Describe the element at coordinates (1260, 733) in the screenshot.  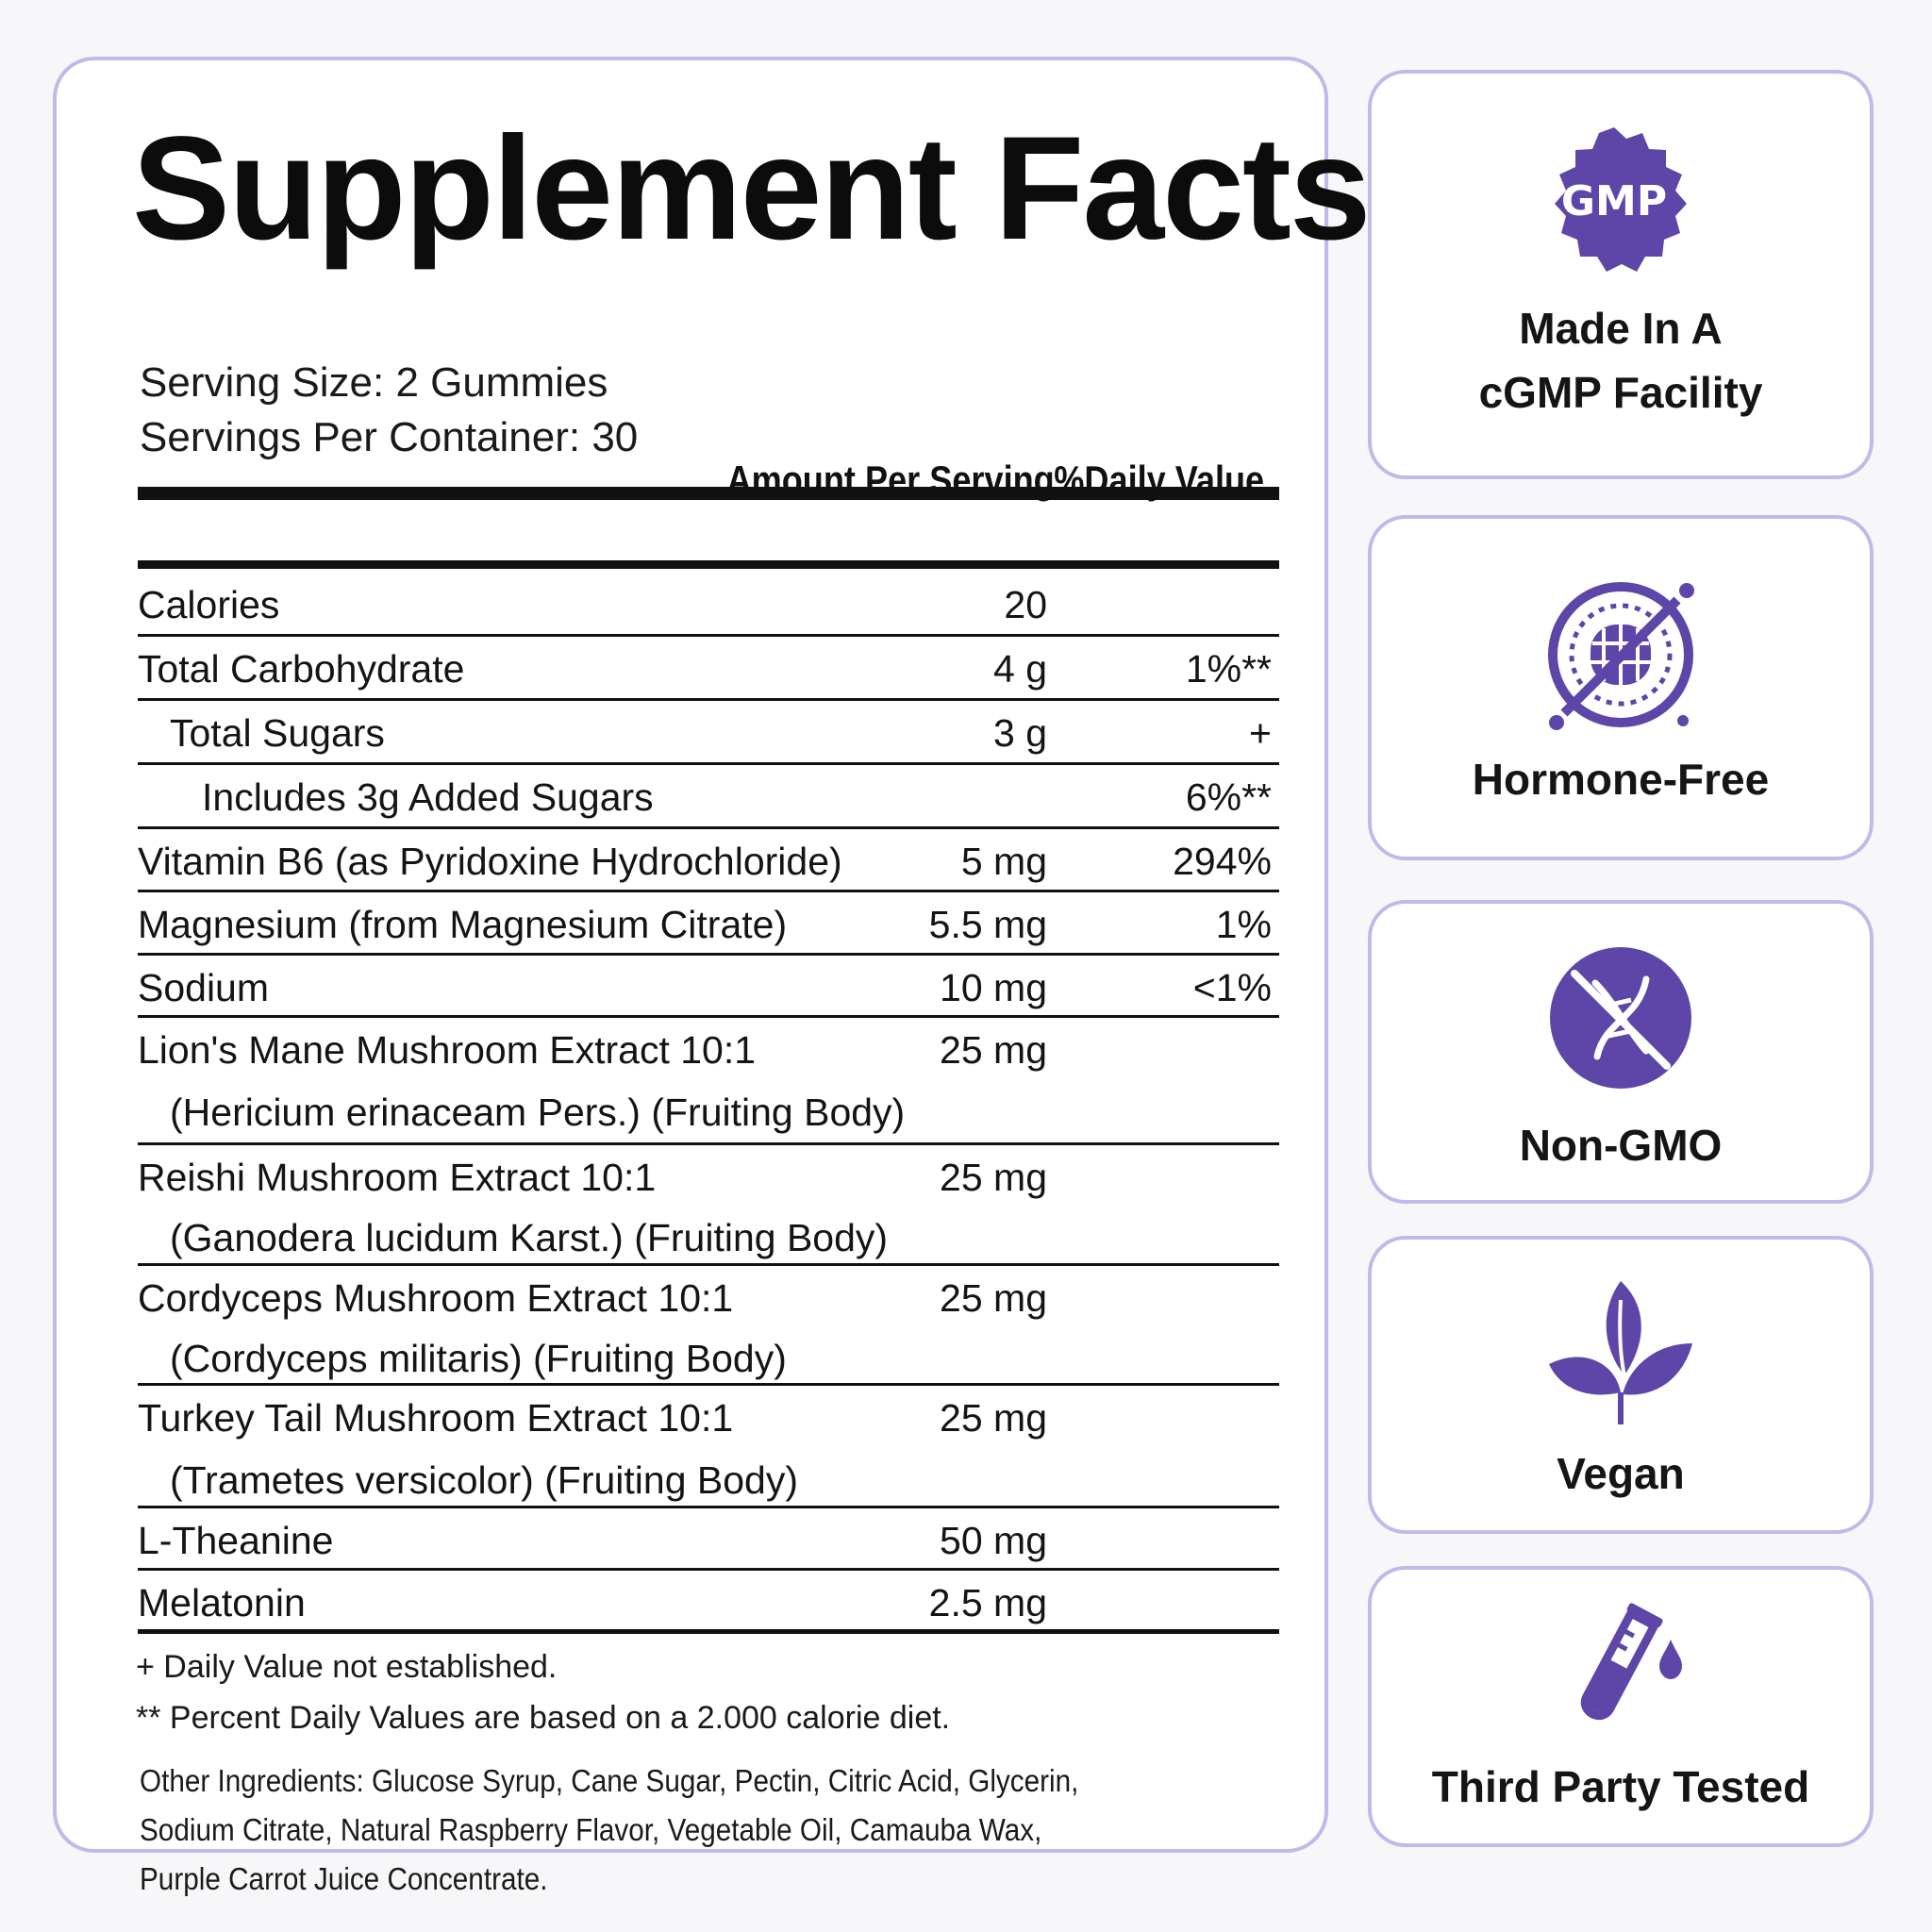
I see `row-dv: +` at that location.